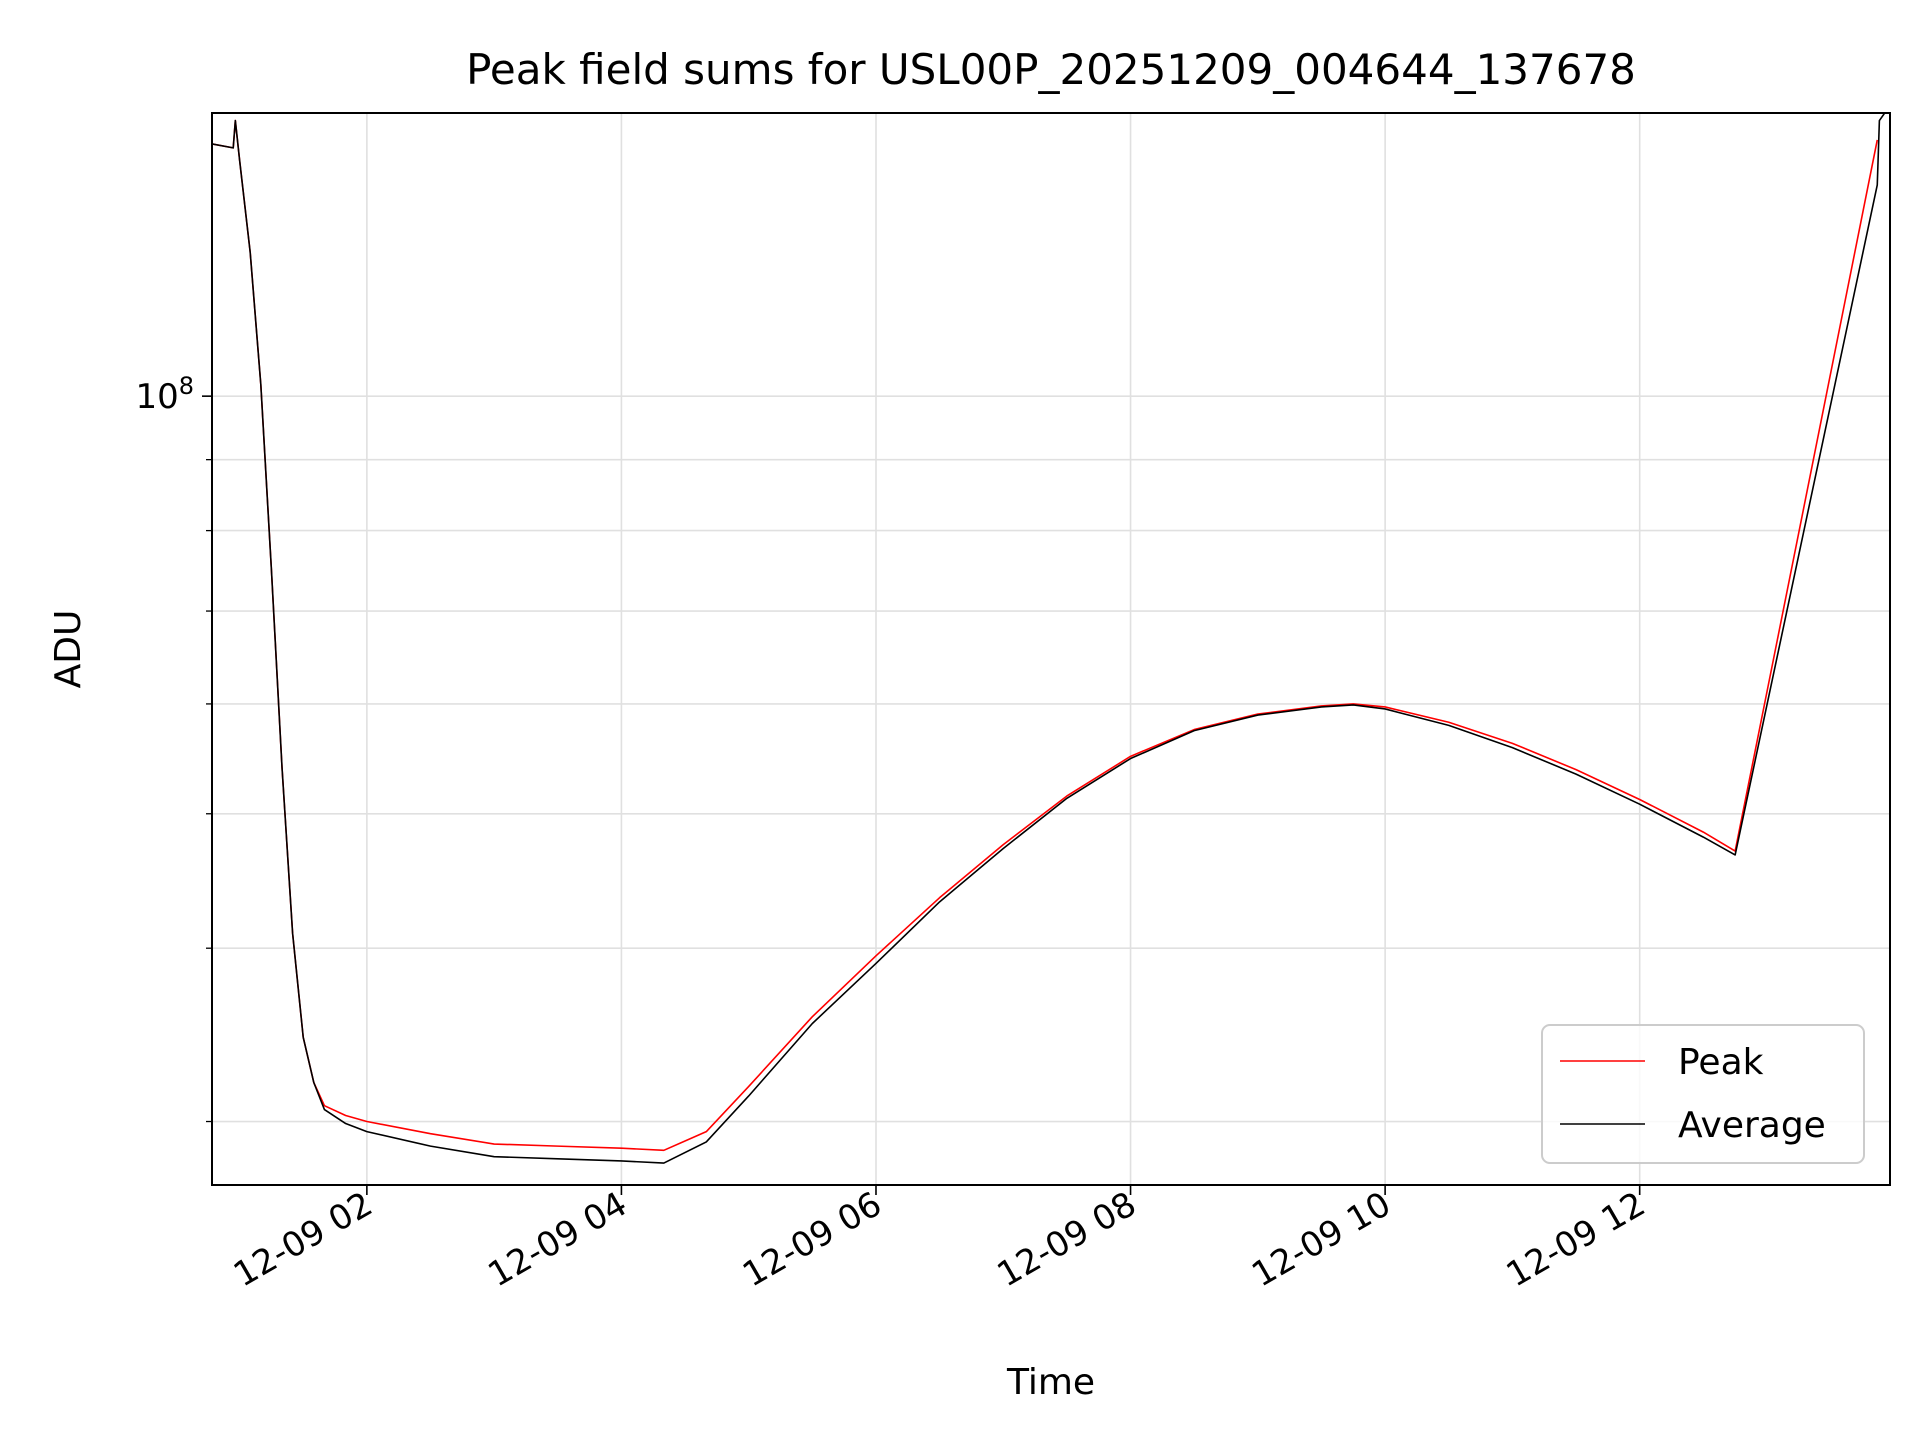 The width and height of the screenshot is (1920, 1440). I want to click on legend: Peak Average, so click(1703, 1094).